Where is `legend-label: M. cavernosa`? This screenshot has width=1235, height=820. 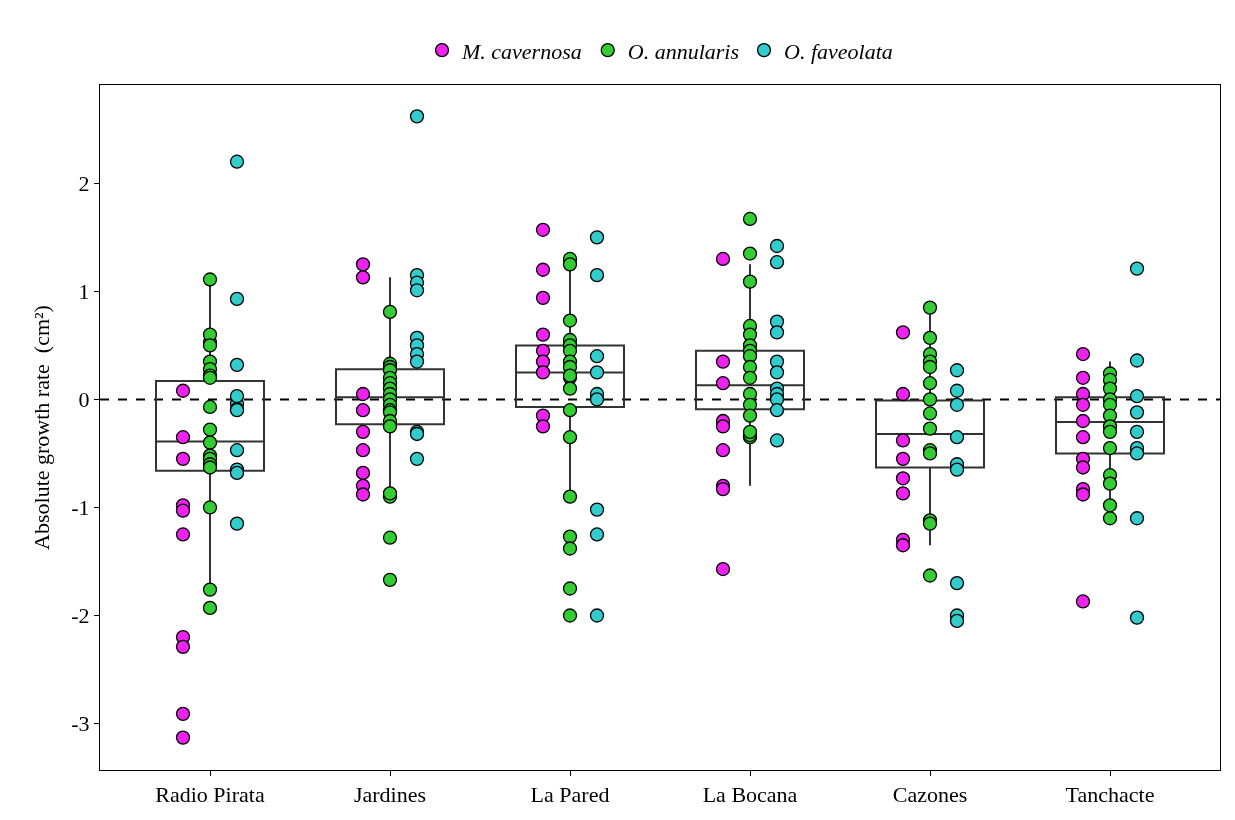 legend-label: M. cavernosa is located at coordinates (521, 51).